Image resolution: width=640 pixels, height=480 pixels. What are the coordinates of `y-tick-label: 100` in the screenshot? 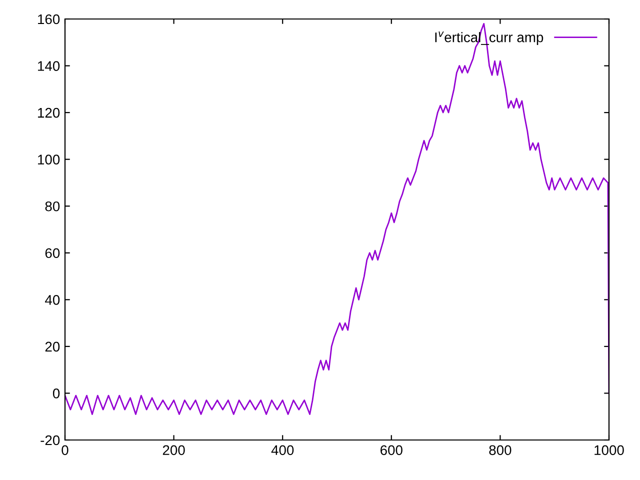 It's located at (49, 159).